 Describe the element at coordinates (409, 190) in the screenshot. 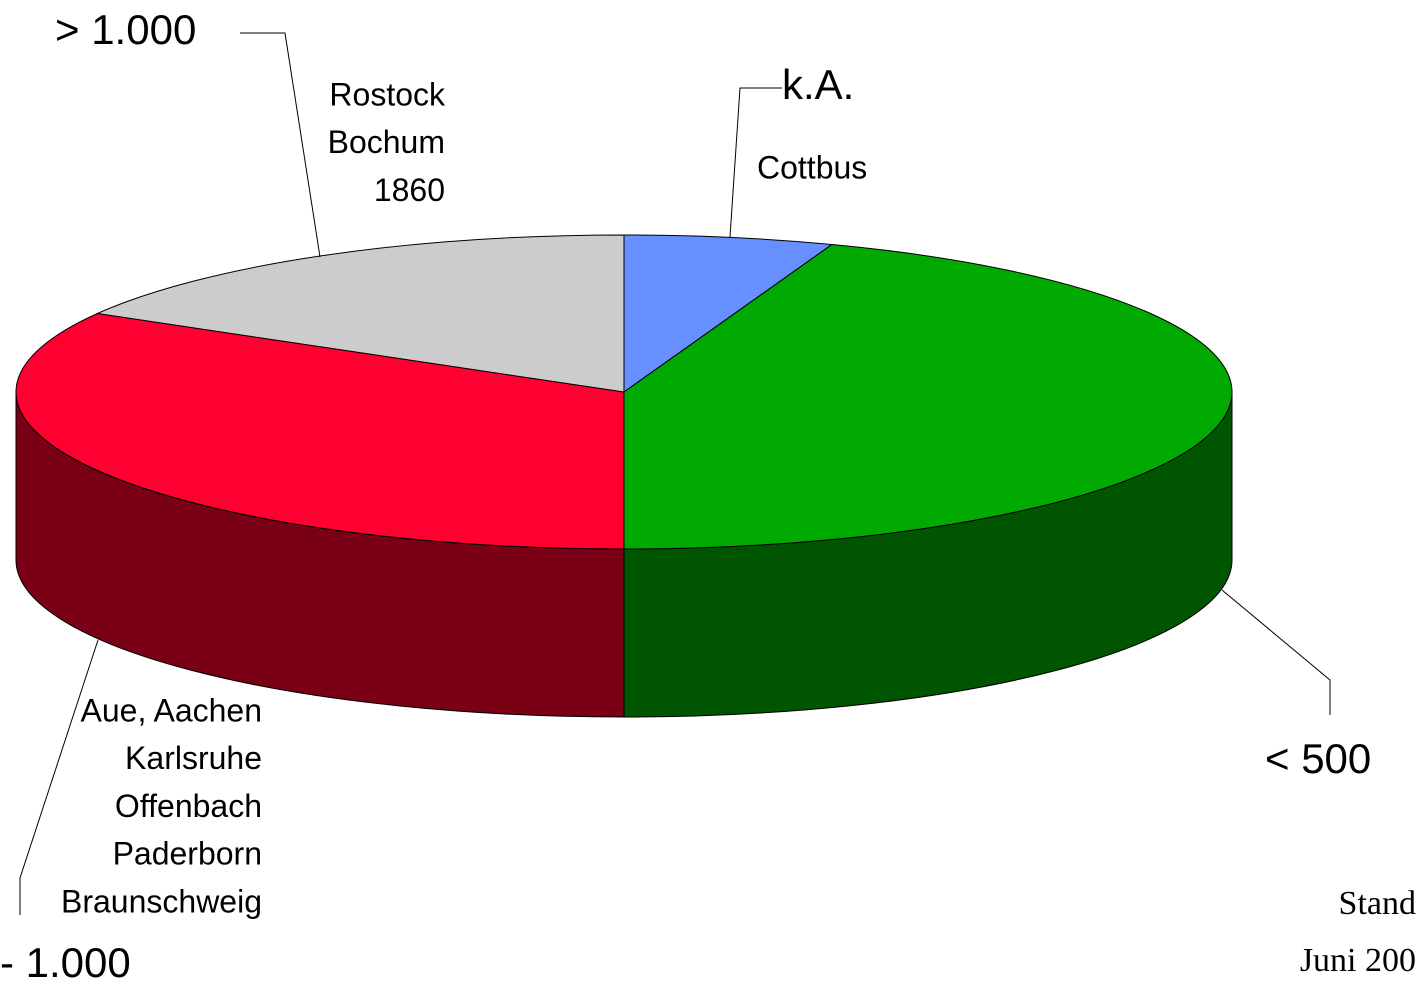

I see `annotation: 1860` at that location.